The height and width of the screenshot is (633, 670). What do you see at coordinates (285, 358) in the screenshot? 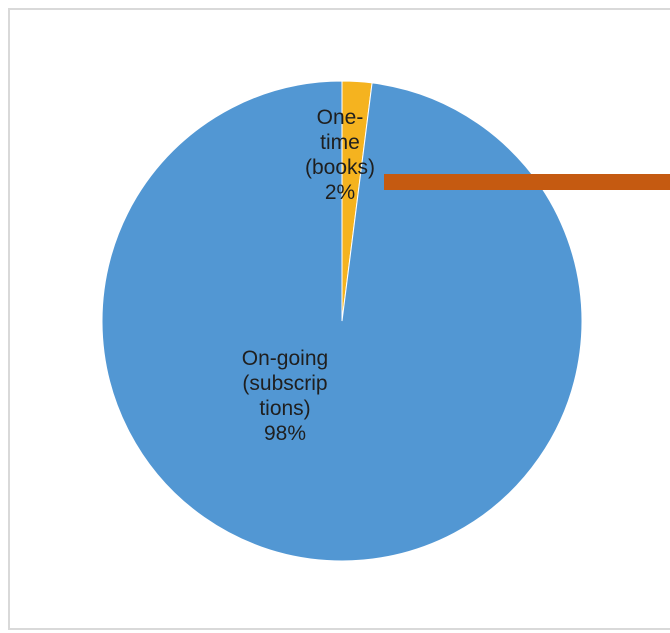
I see `label-line: On-going` at bounding box center [285, 358].